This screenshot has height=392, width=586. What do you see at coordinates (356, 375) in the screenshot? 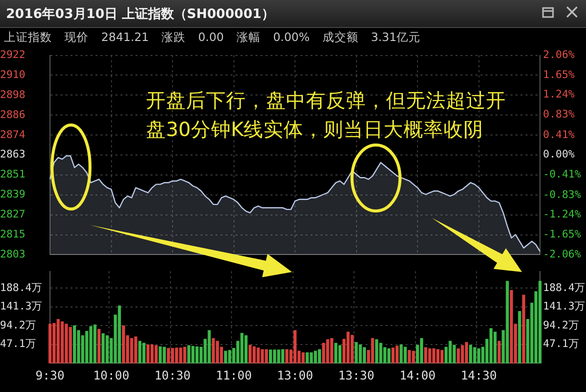
I see `x-tick-label: 13:30` at bounding box center [356, 375].